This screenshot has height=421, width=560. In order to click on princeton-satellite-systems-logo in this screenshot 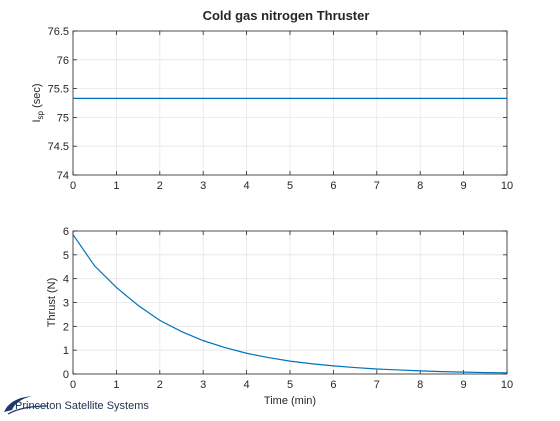, I will do `click(82, 404)`.